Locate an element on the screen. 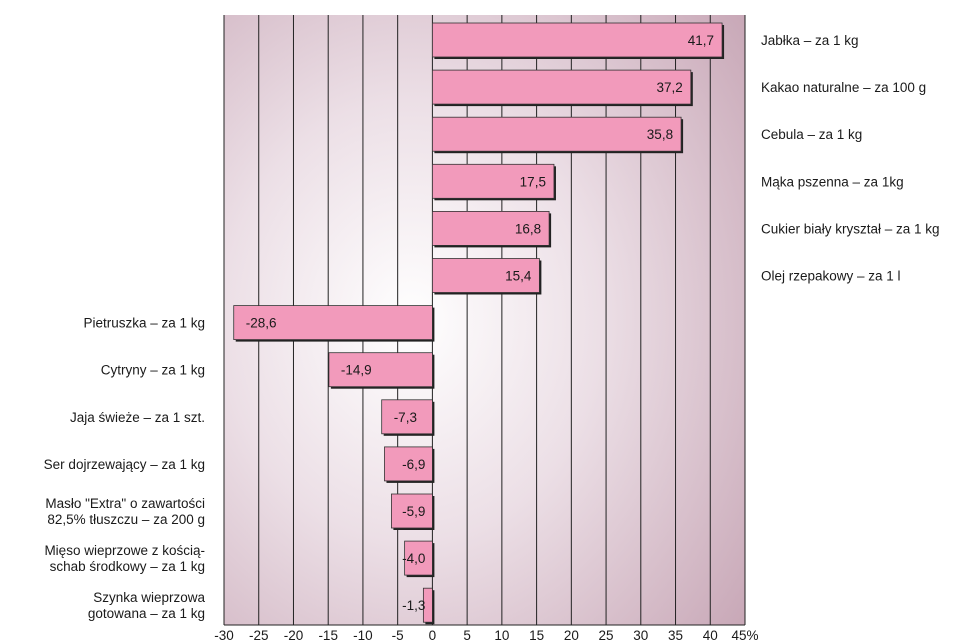 This screenshot has width=977, height=643. value-label: 15,4 is located at coordinates (518, 276).